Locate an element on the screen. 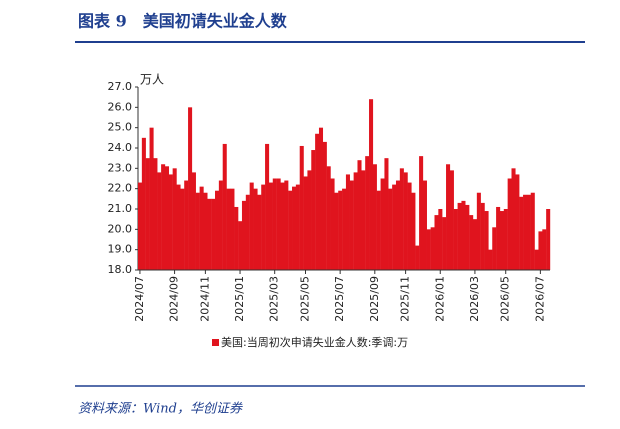 This screenshot has height=429, width=620. y-tick-label: 18.0 is located at coordinates (120, 269).